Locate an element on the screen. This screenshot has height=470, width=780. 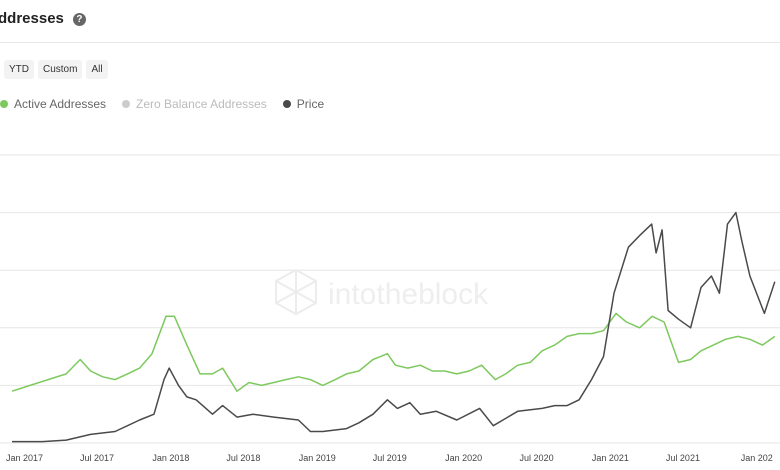
legend-item-price: Price is located at coordinates (303, 104).